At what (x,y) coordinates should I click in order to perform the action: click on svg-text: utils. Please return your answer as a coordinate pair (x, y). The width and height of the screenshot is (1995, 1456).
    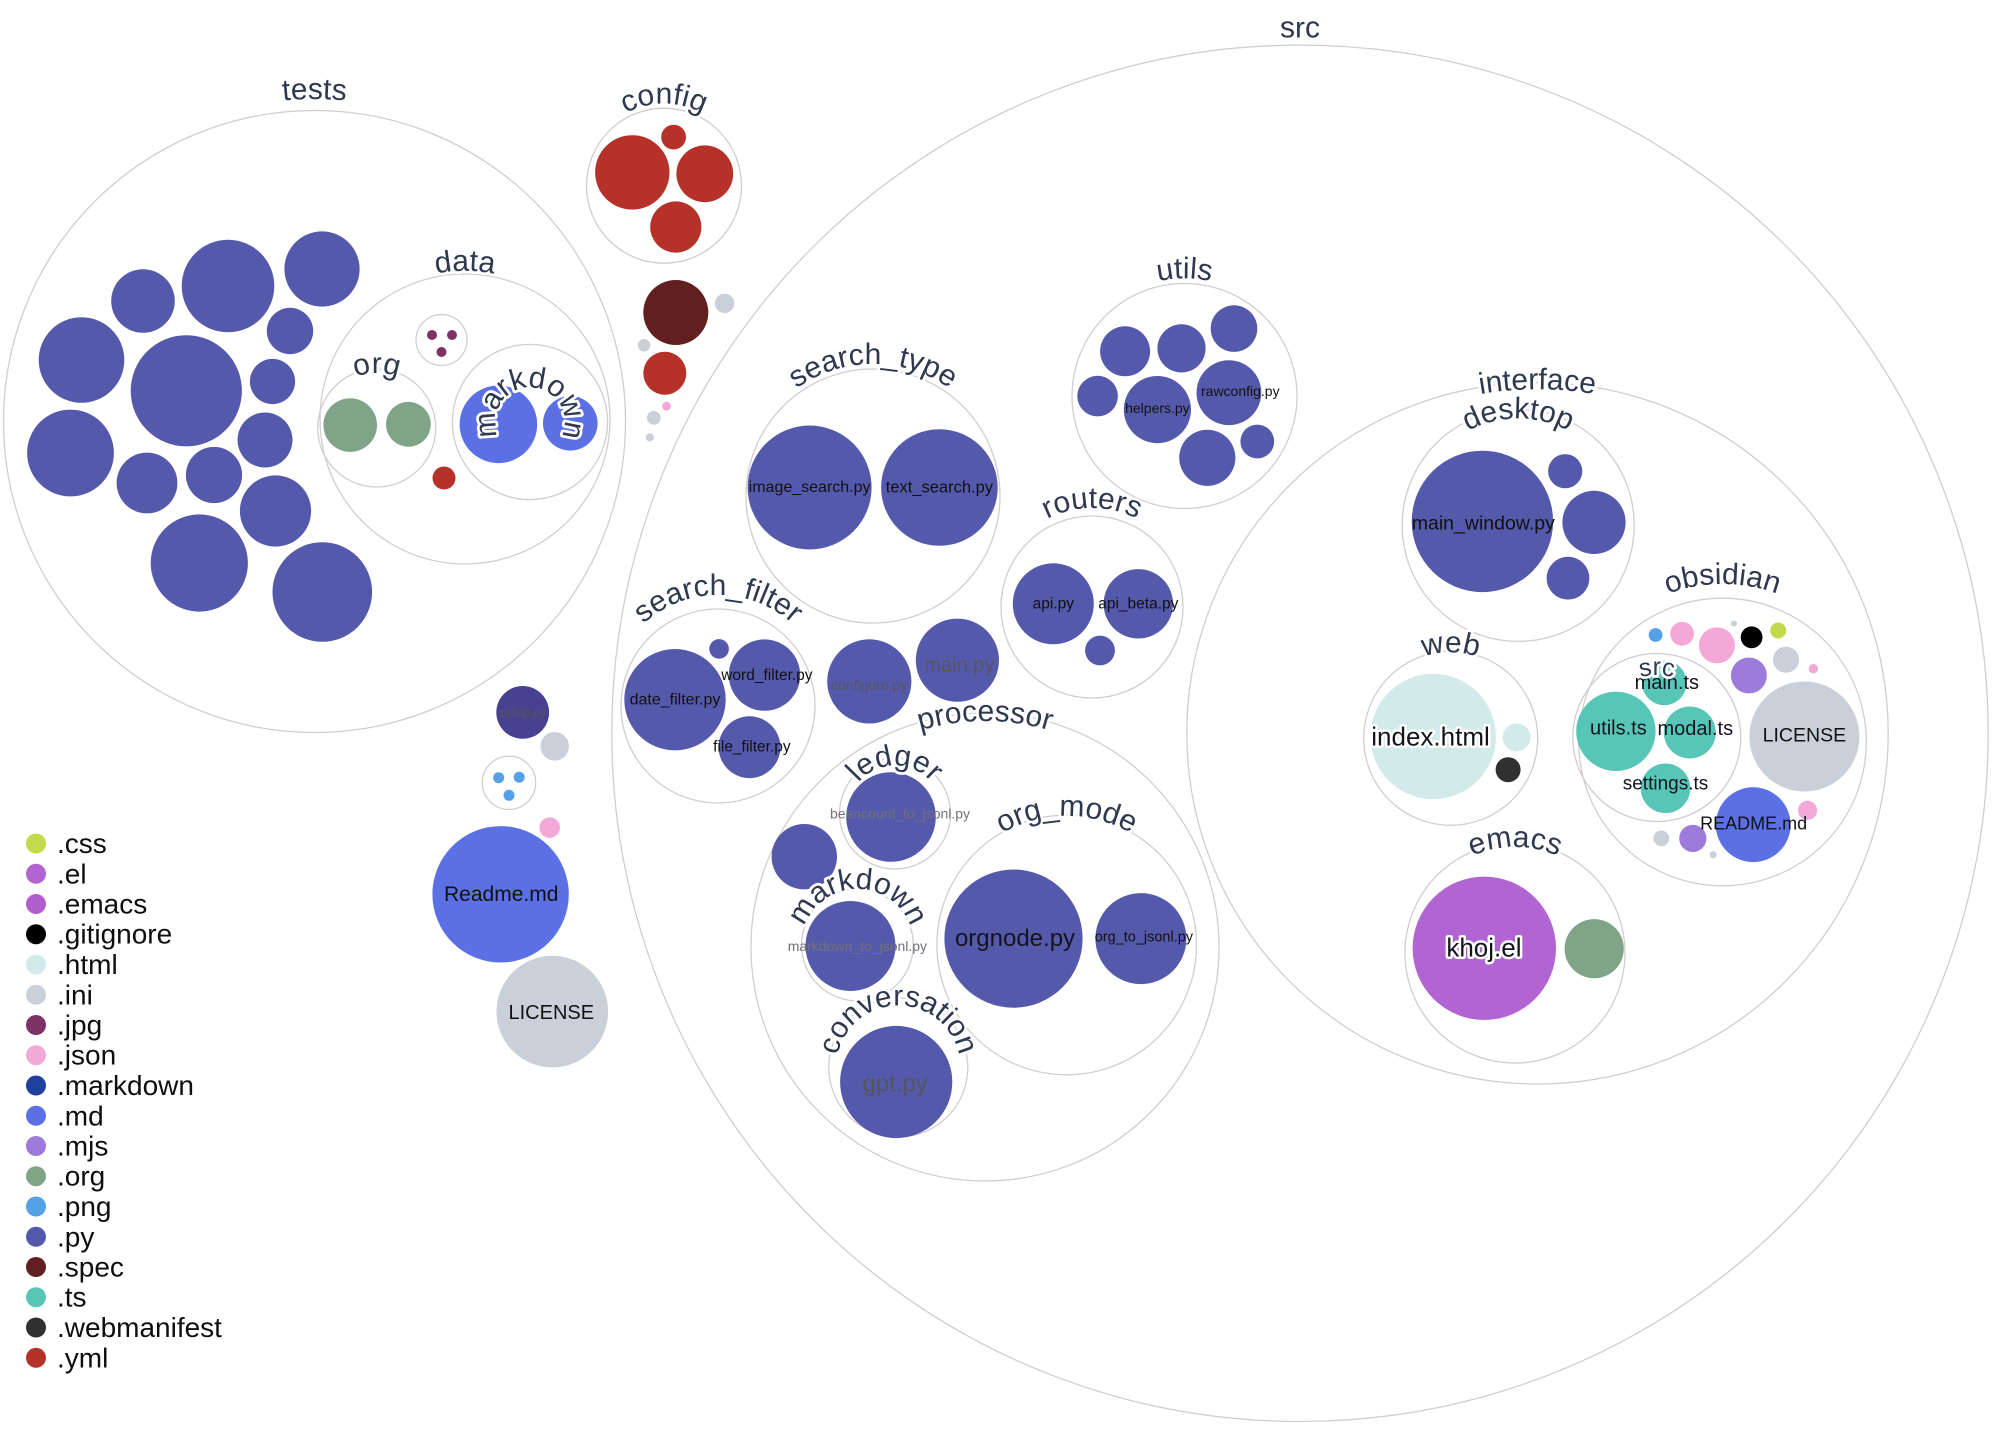
    Looking at the image, I should click on (1184, 270).